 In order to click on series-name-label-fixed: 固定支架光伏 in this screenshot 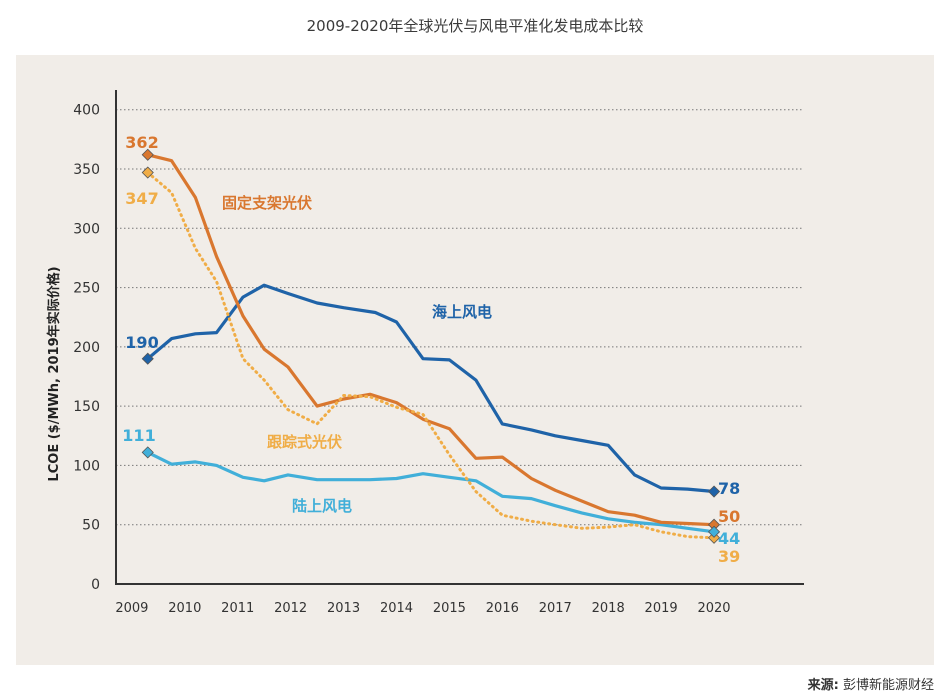, I will do `click(267, 203)`.